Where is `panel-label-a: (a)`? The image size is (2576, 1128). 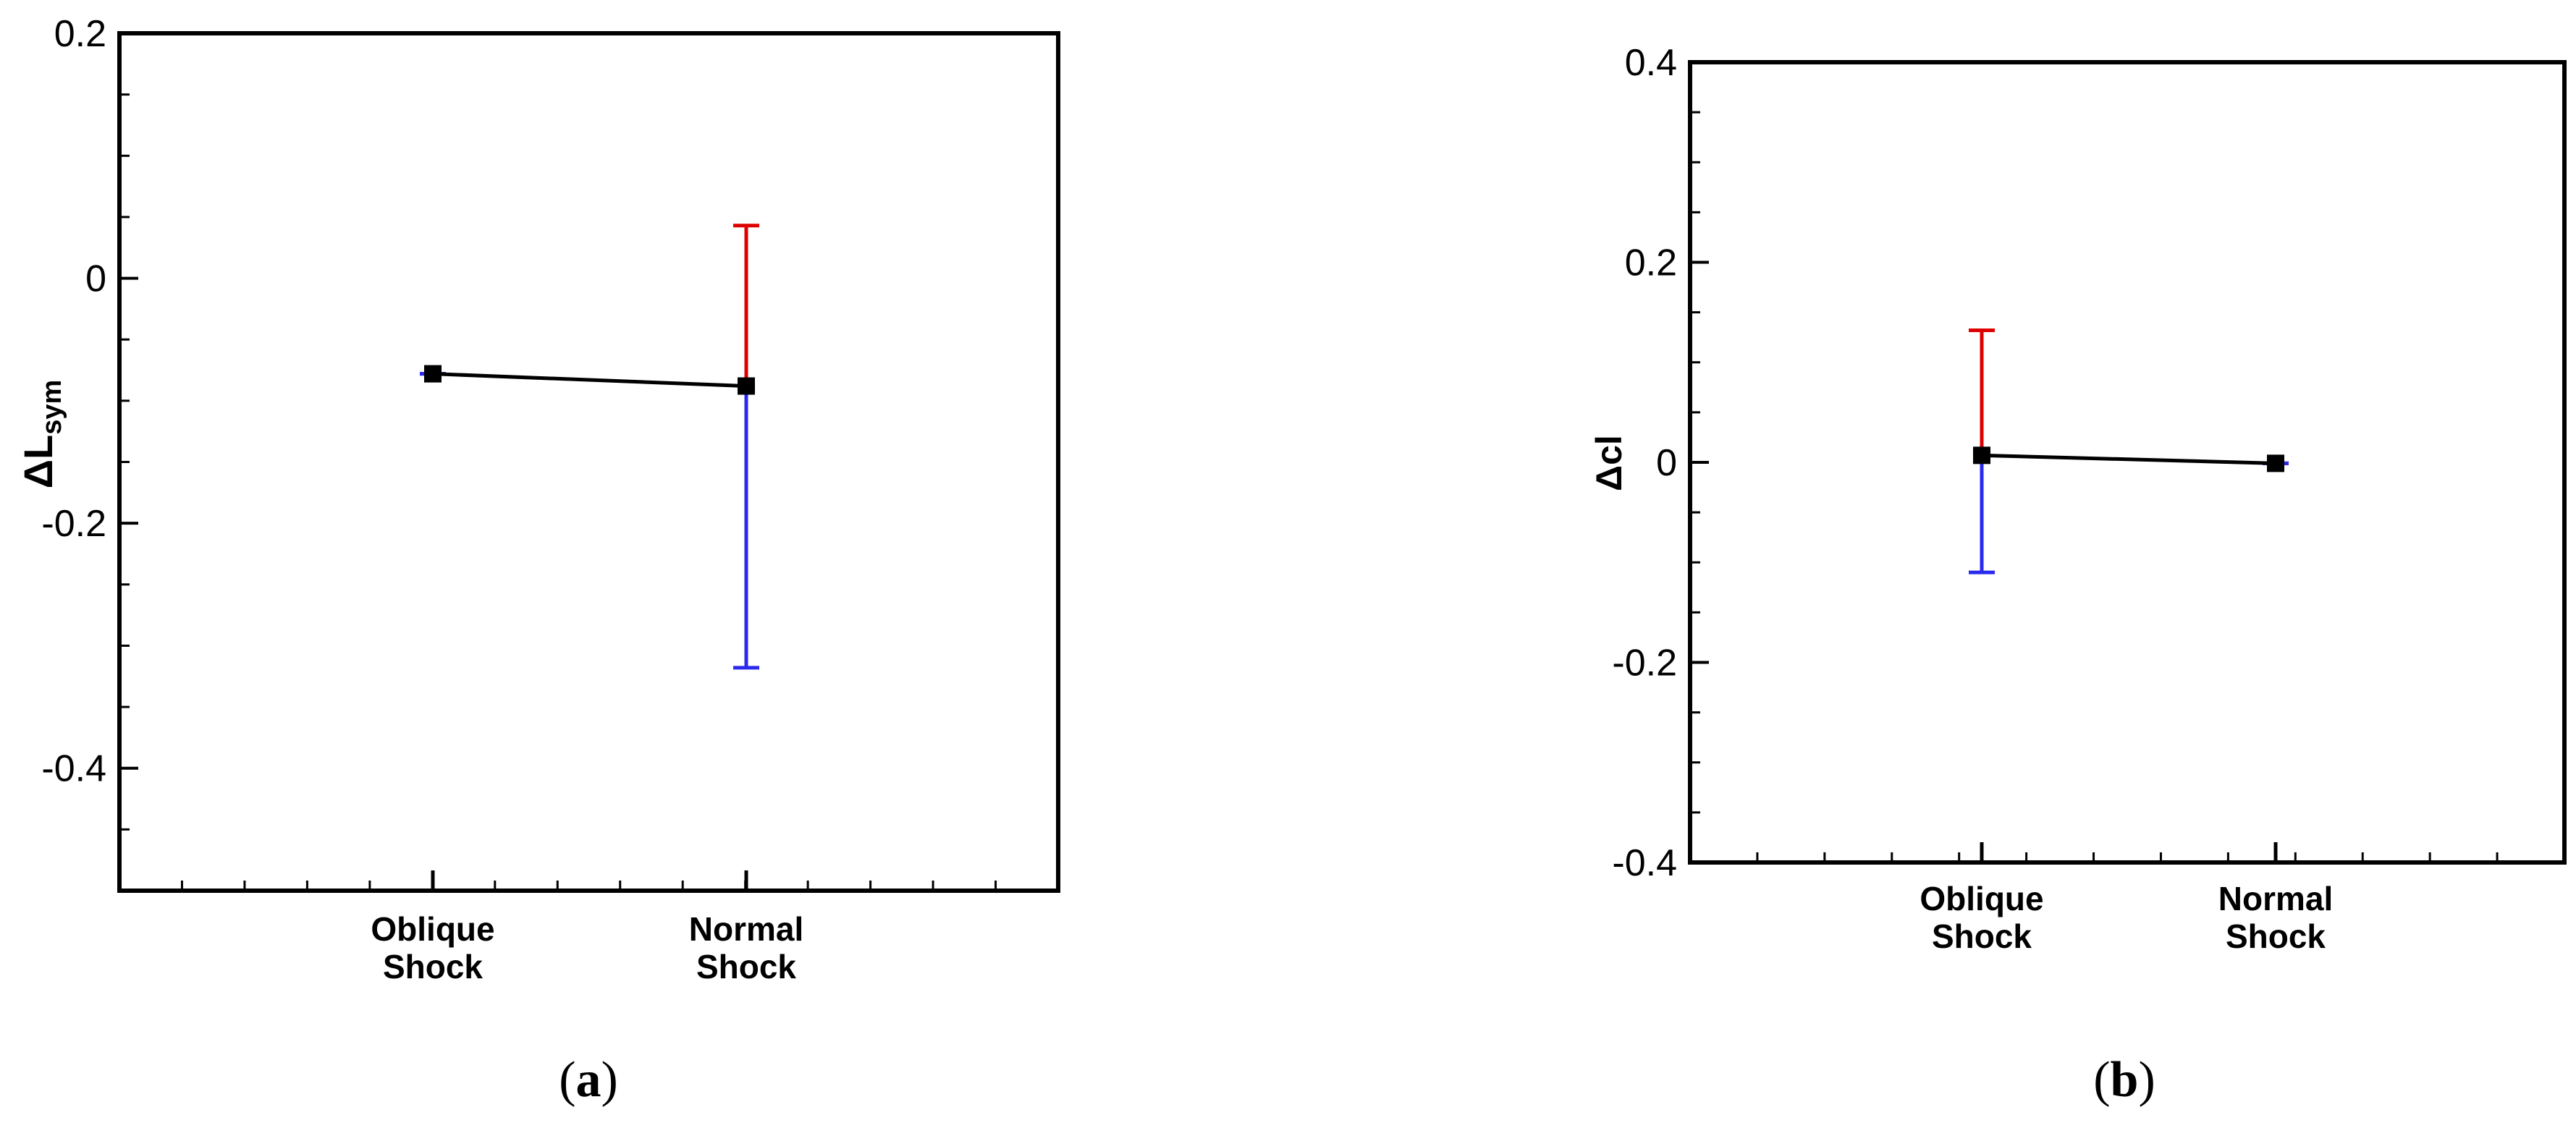 panel-label-a: (a) is located at coordinates (588, 1080).